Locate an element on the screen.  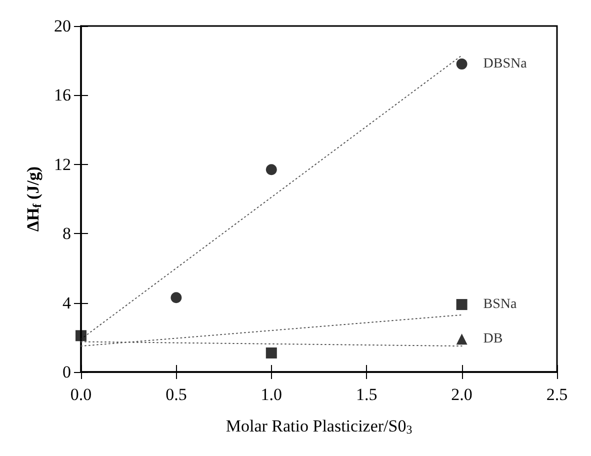
x-tick-label: 2.0 is located at coordinates (461, 394).